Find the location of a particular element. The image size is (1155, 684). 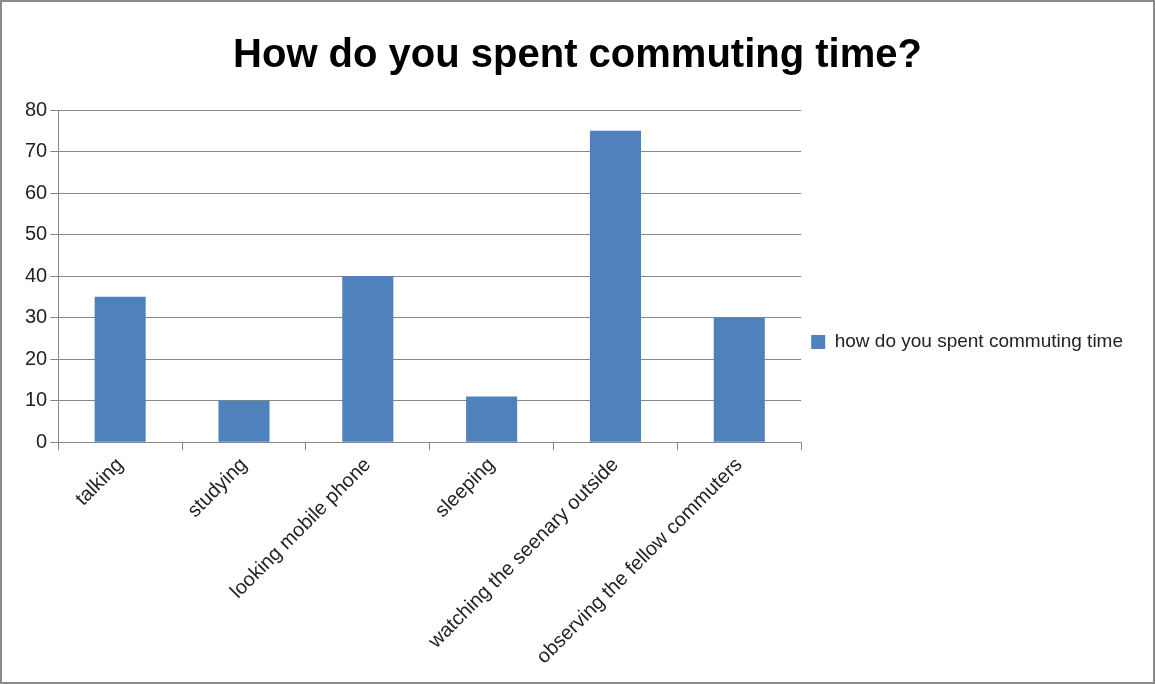

y-tick-label: 10 is located at coordinates (36, 399).